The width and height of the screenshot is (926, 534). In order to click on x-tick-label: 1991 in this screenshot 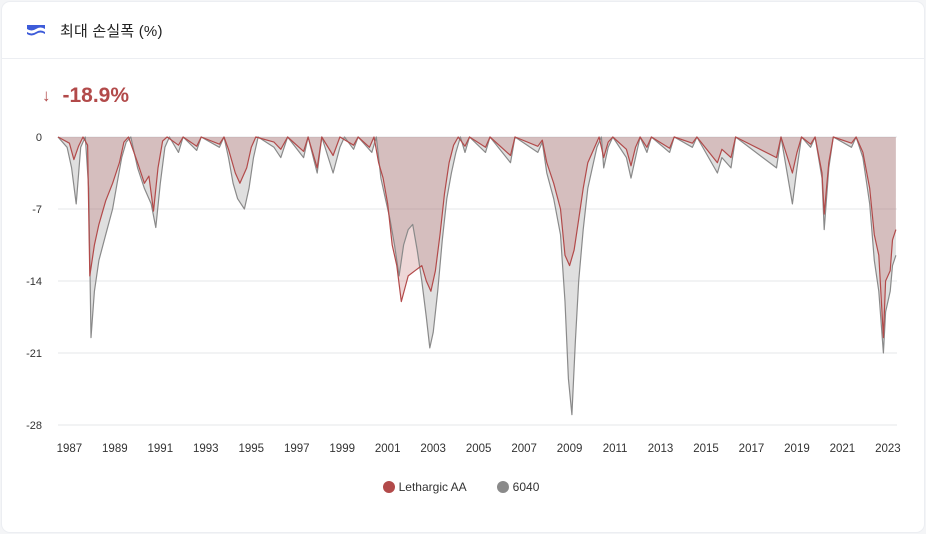, I will do `click(161, 449)`.